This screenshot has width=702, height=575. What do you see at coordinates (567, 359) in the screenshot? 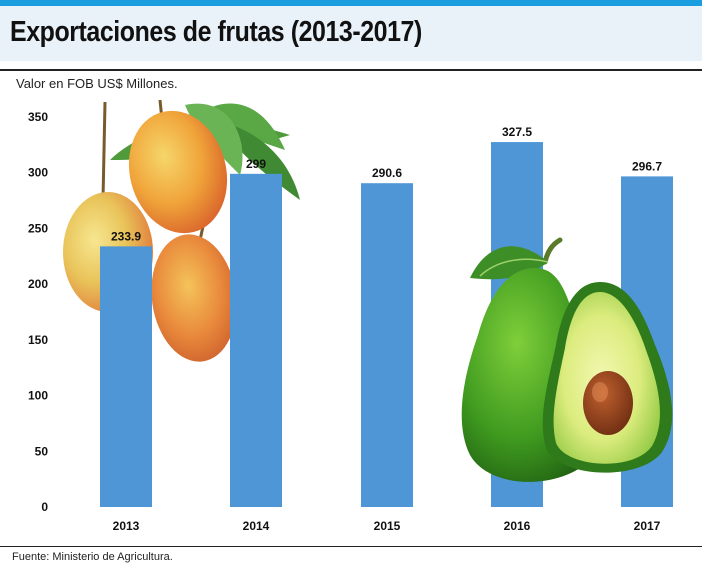
I see `avocado-illustration` at bounding box center [567, 359].